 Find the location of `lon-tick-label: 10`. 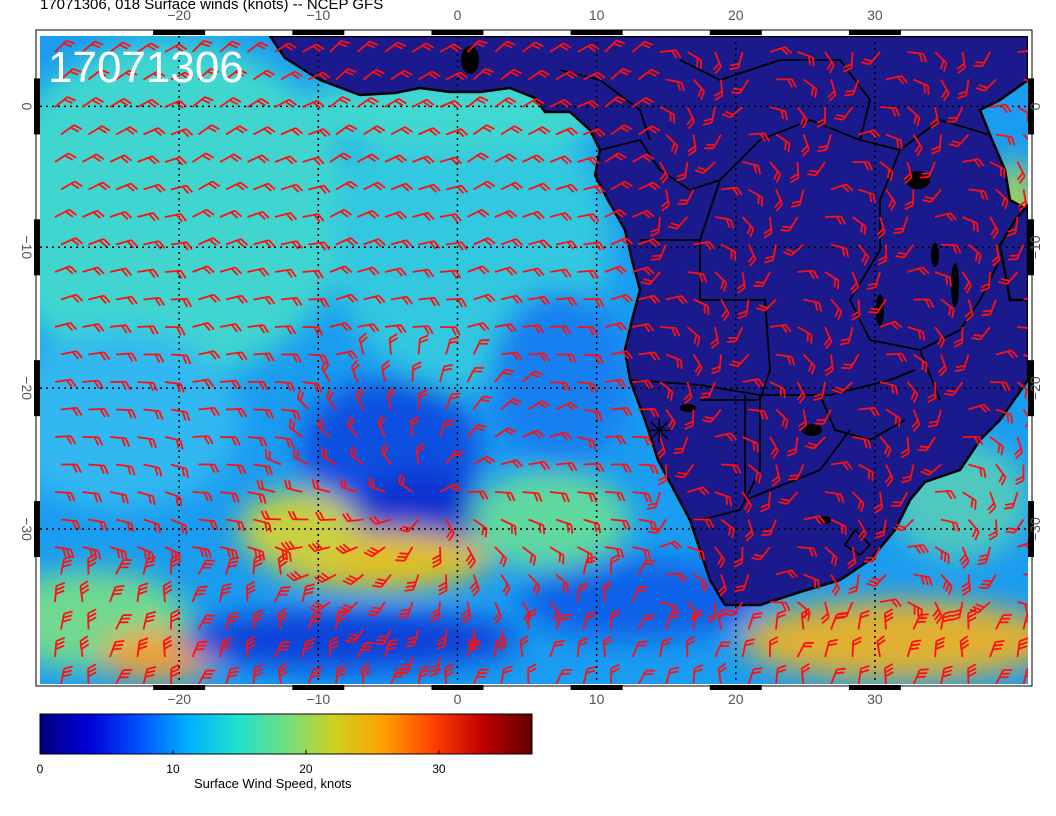

lon-tick-label: 10 is located at coordinates (597, 699).